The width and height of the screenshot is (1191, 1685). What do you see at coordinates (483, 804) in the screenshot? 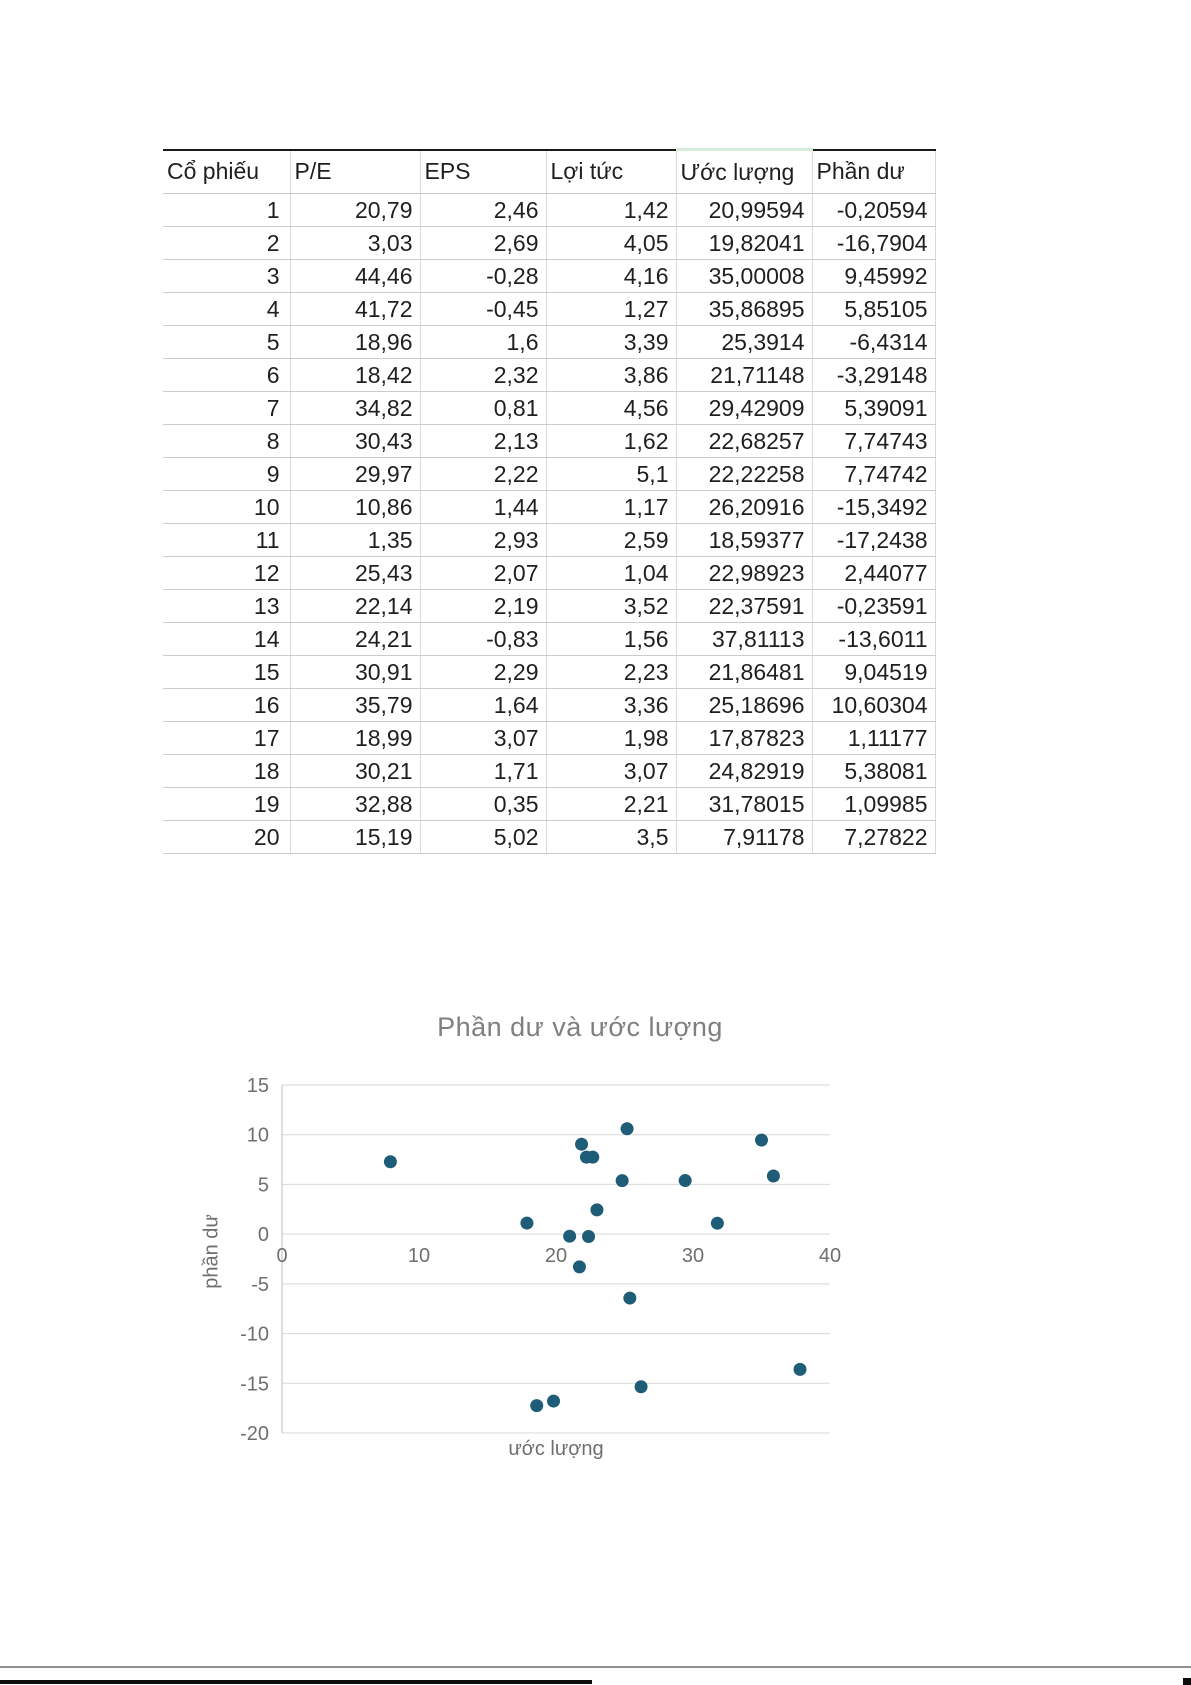
I see `table-cell: 0,35` at bounding box center [483, 804].